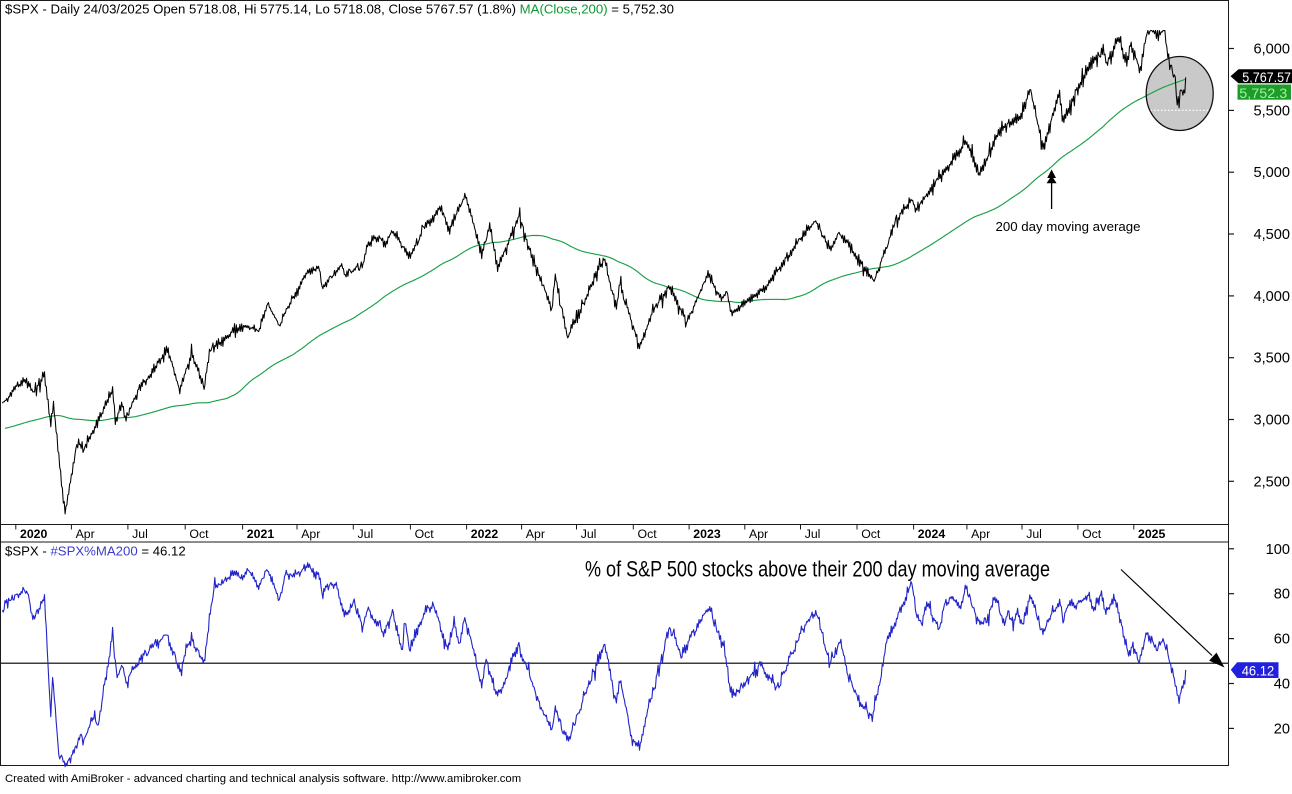 The width and height of the screenshot is (1292, 794). Describe the element at coordinates (1152, 534) in the screenshot. I see `svg-text: 2025` at that location.